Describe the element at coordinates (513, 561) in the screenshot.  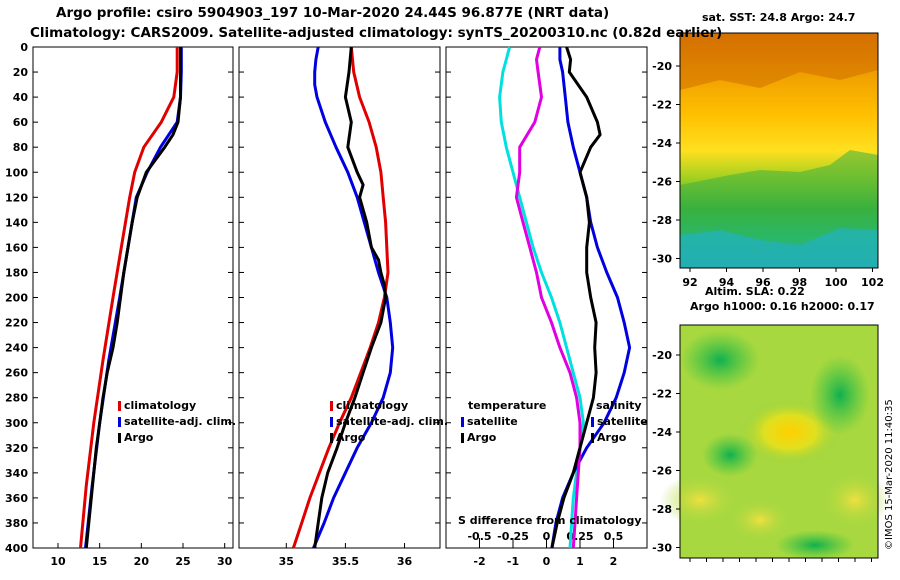
I see `x-tick-label: -1` at that location.